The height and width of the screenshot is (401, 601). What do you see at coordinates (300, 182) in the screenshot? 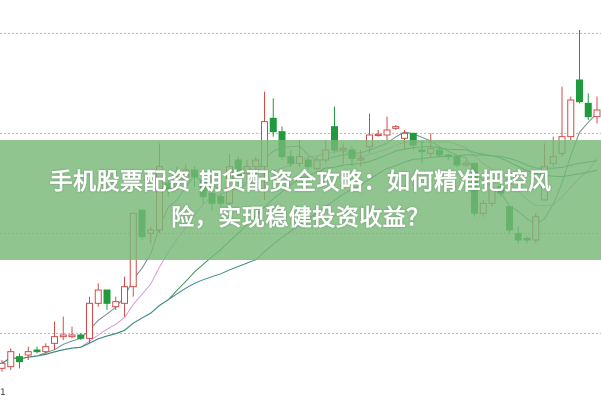
I see `title-line-1: 手机股票配资 期货配资全攻略：如何精准把控风` at bounding box center [300, 182].